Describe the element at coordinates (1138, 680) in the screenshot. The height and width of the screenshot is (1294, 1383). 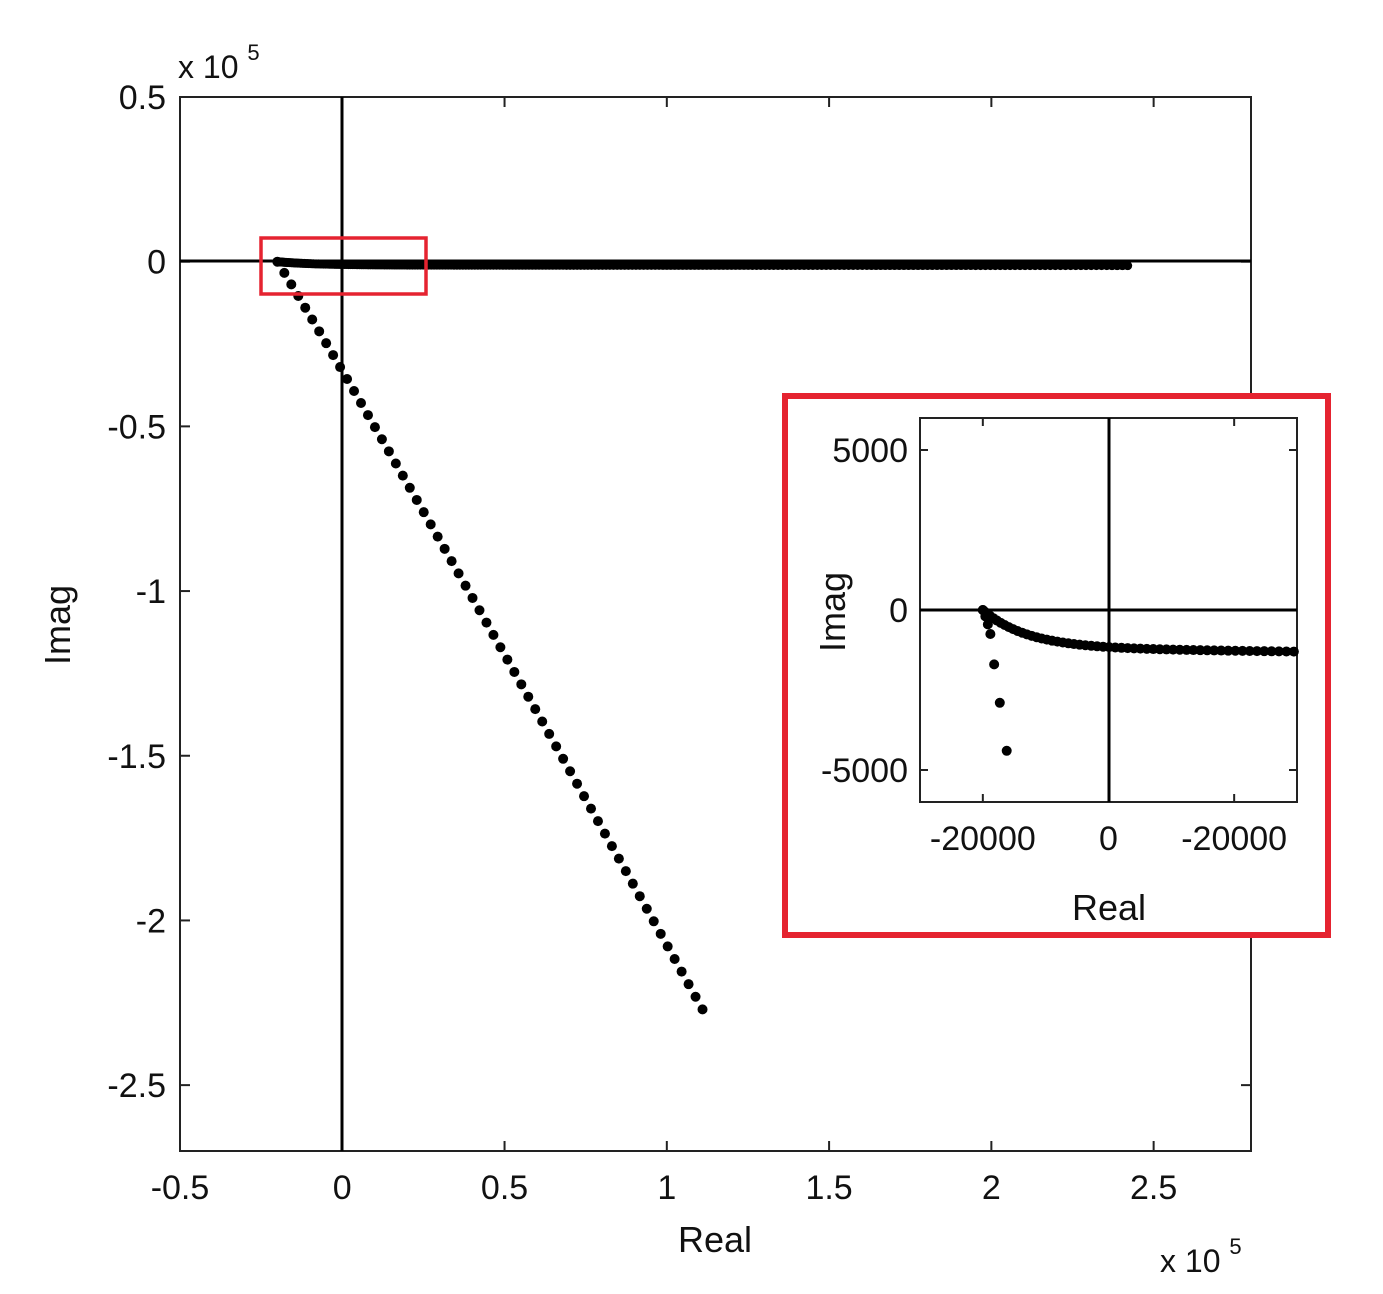
I see `inset-data-points` at that location.